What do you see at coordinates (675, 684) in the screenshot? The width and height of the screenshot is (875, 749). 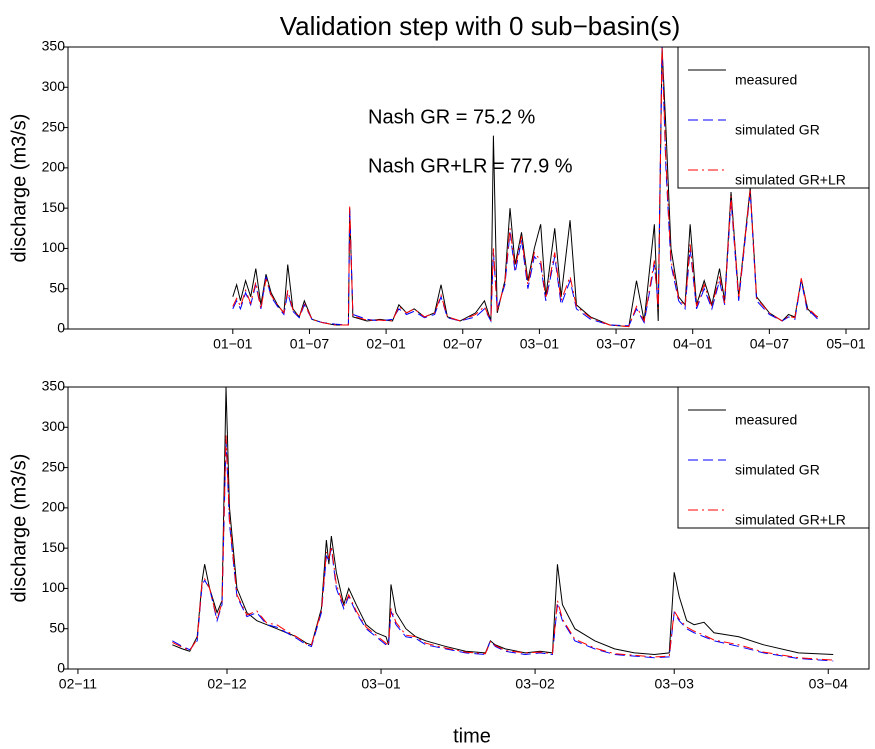 I see `x-tick-label: 03−03` at bounding box center [675, 684].